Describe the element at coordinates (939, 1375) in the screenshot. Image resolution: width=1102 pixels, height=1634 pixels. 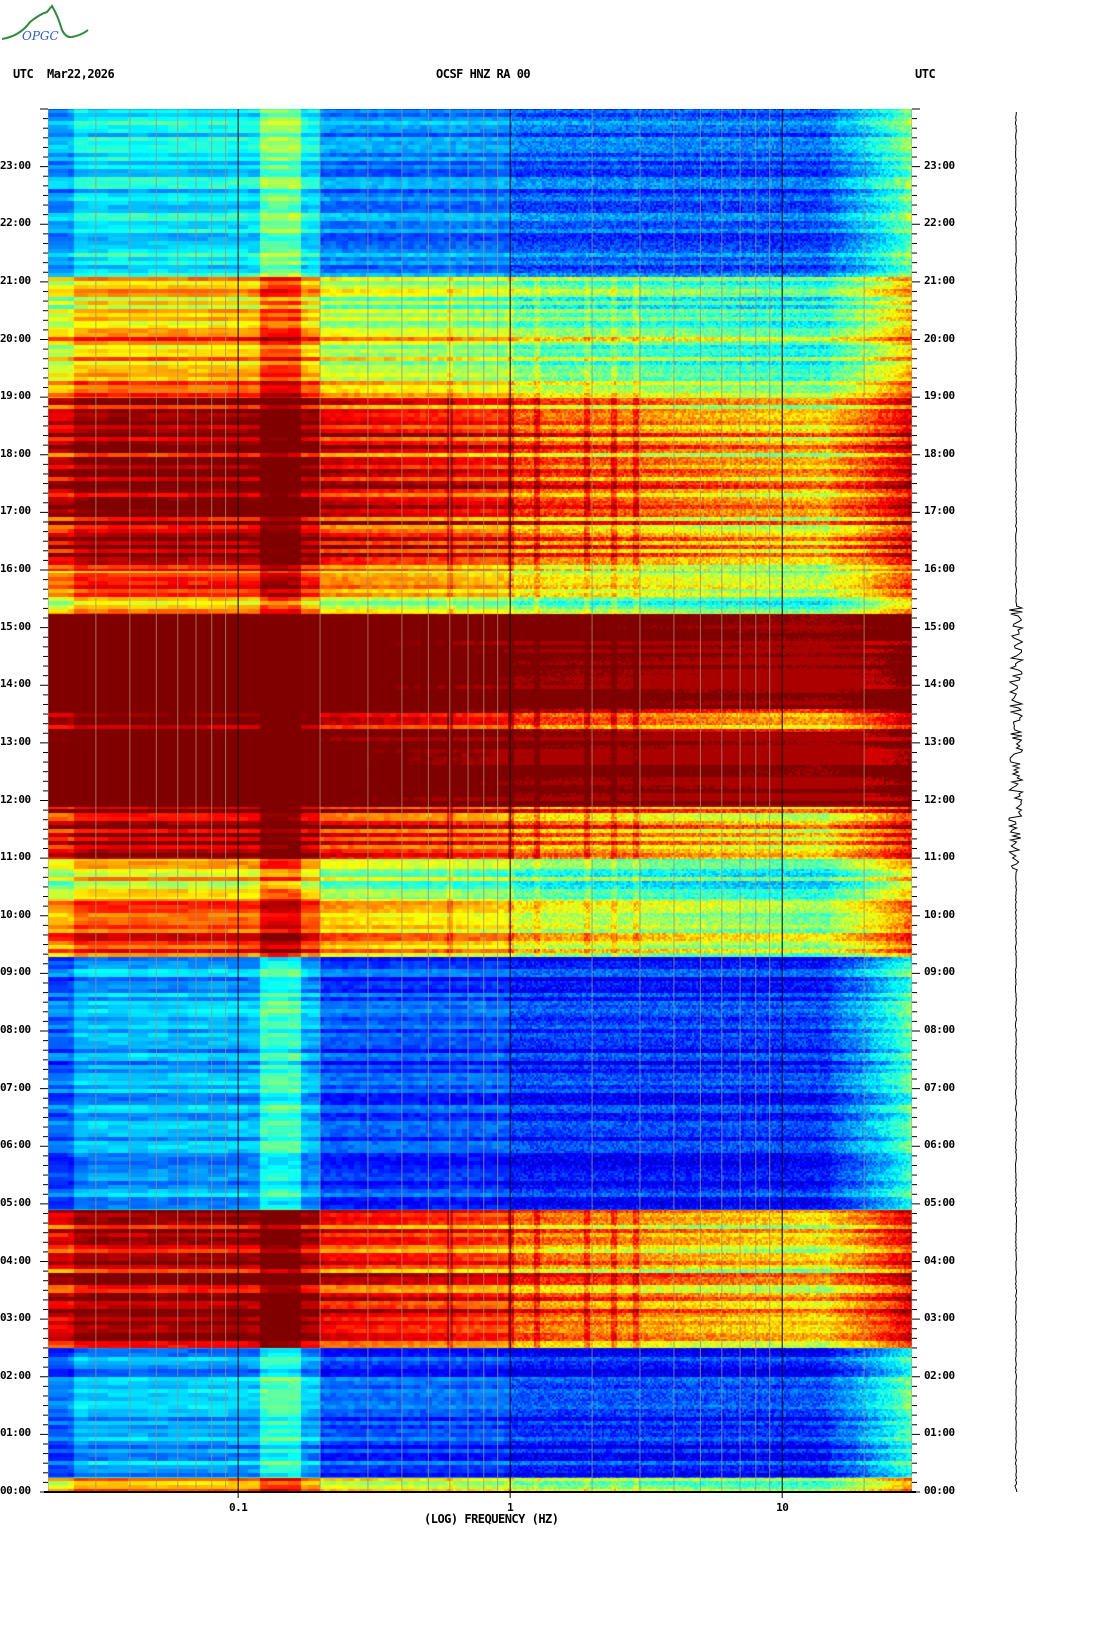
I see `y-tick-label-right: 02:00` at that location.